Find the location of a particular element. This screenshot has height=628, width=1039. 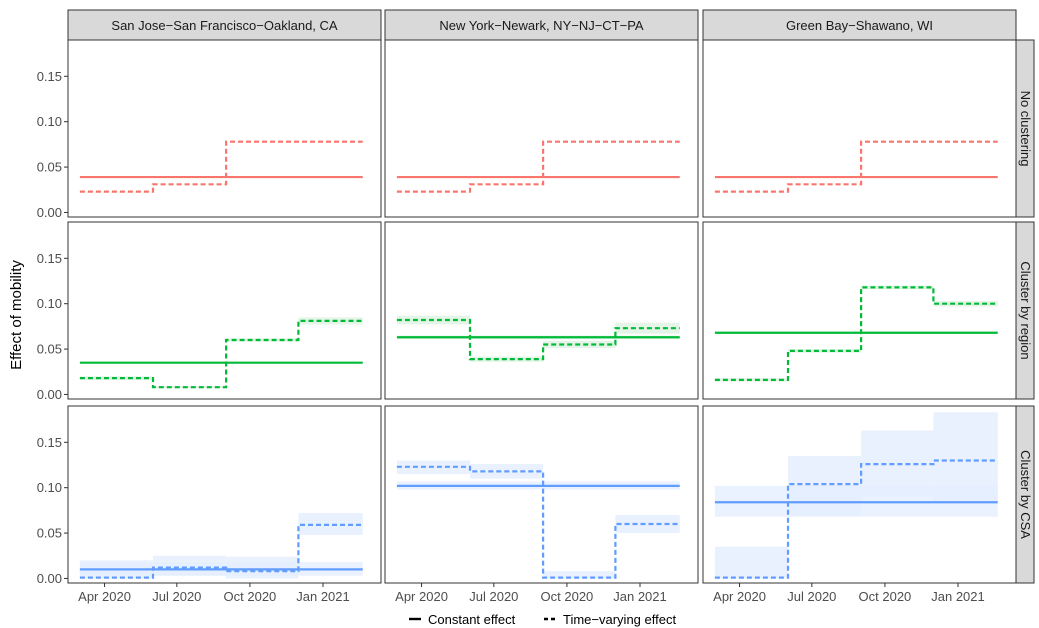

strip-column-label: San Jose−San Francisco−Oakland, CA is located at coordinates (224, 25).